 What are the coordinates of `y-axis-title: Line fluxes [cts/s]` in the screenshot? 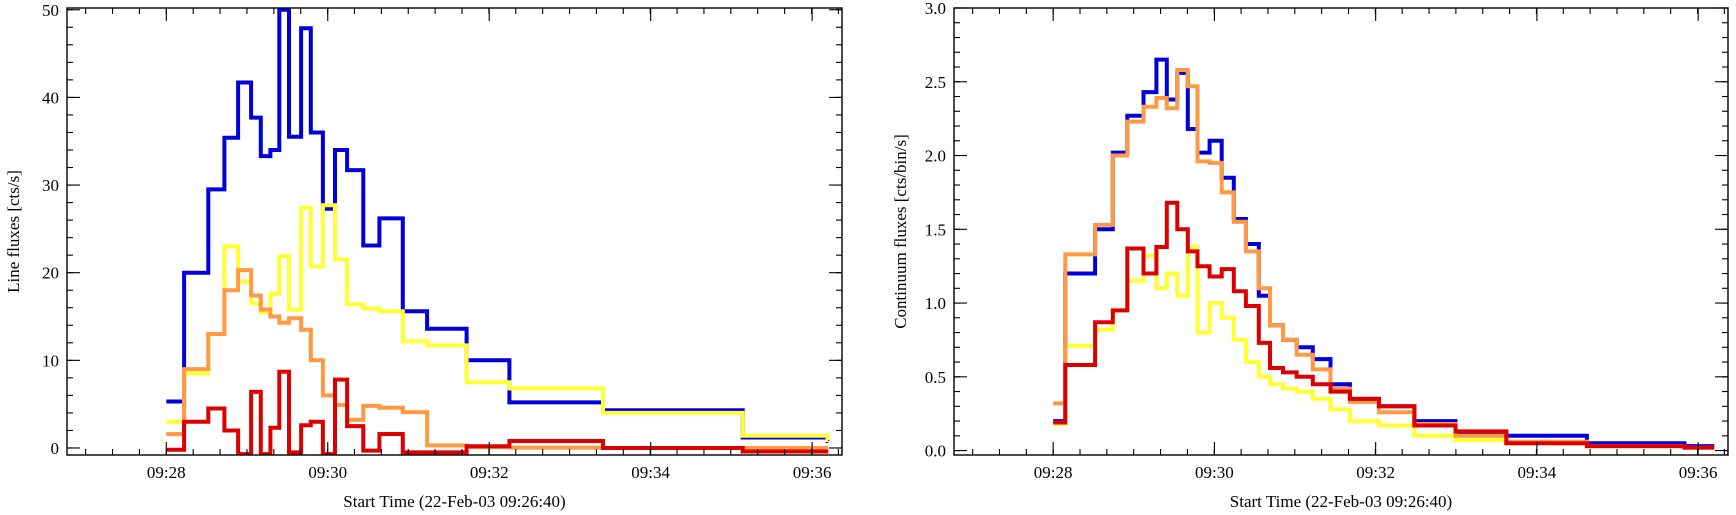 It's located at (13, 231).